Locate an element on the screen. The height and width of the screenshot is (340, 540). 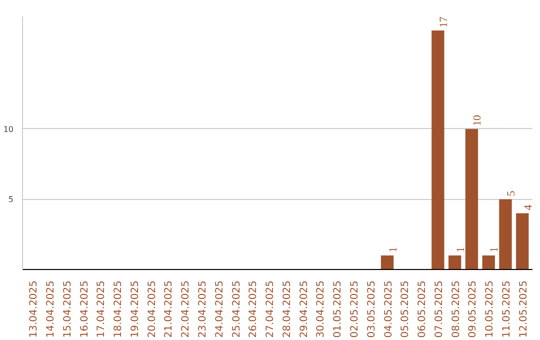
x-tick-label: 21.04.2025 is located at coordinates (169, 309).